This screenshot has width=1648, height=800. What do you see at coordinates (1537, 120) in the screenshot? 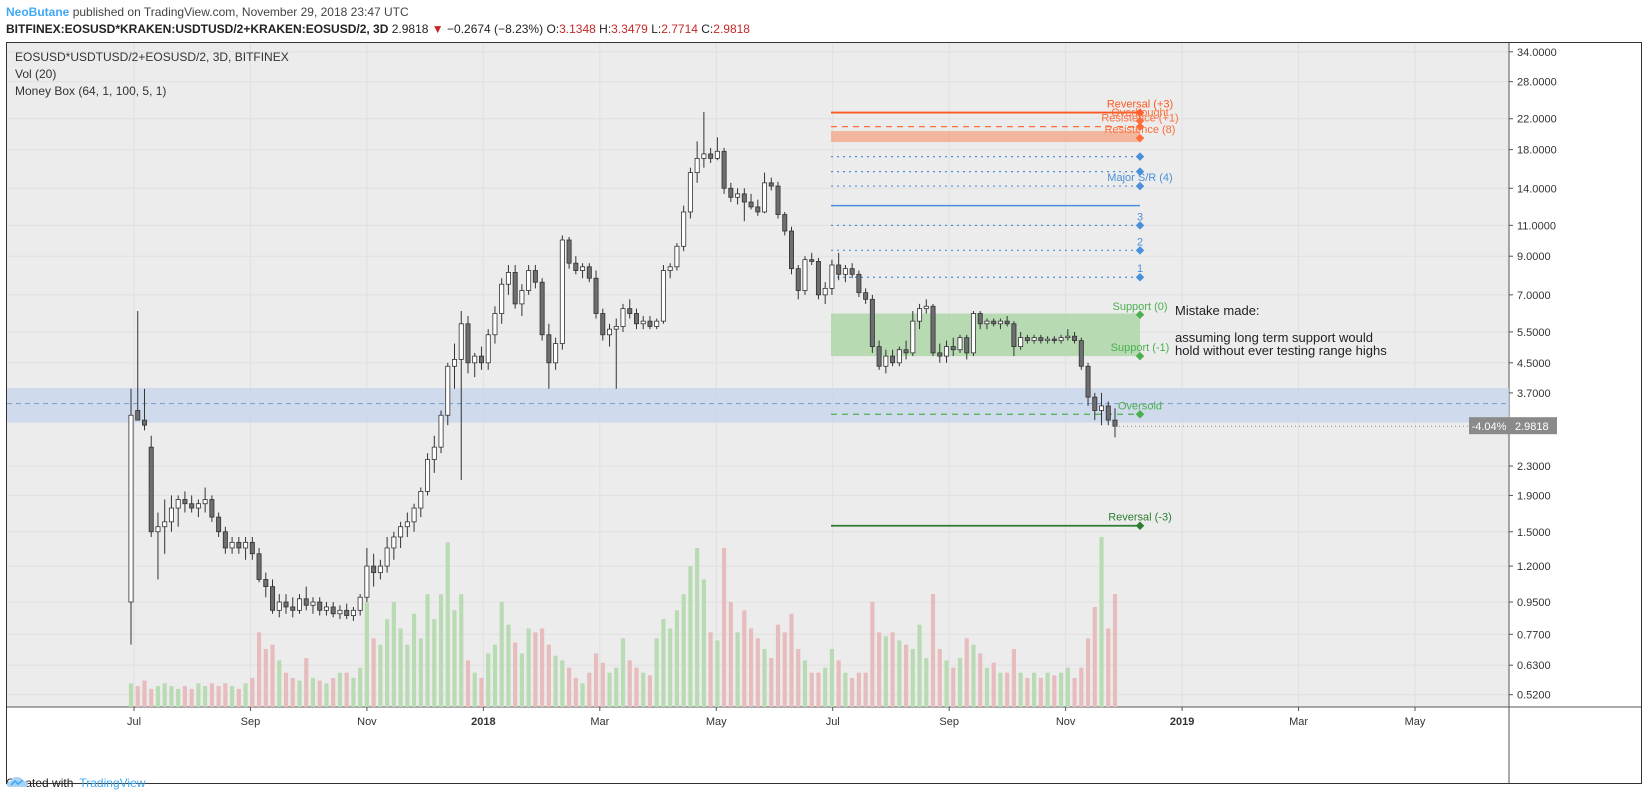
I see `y-tick-label: 22.0000` at bounding box center [1537, 120].